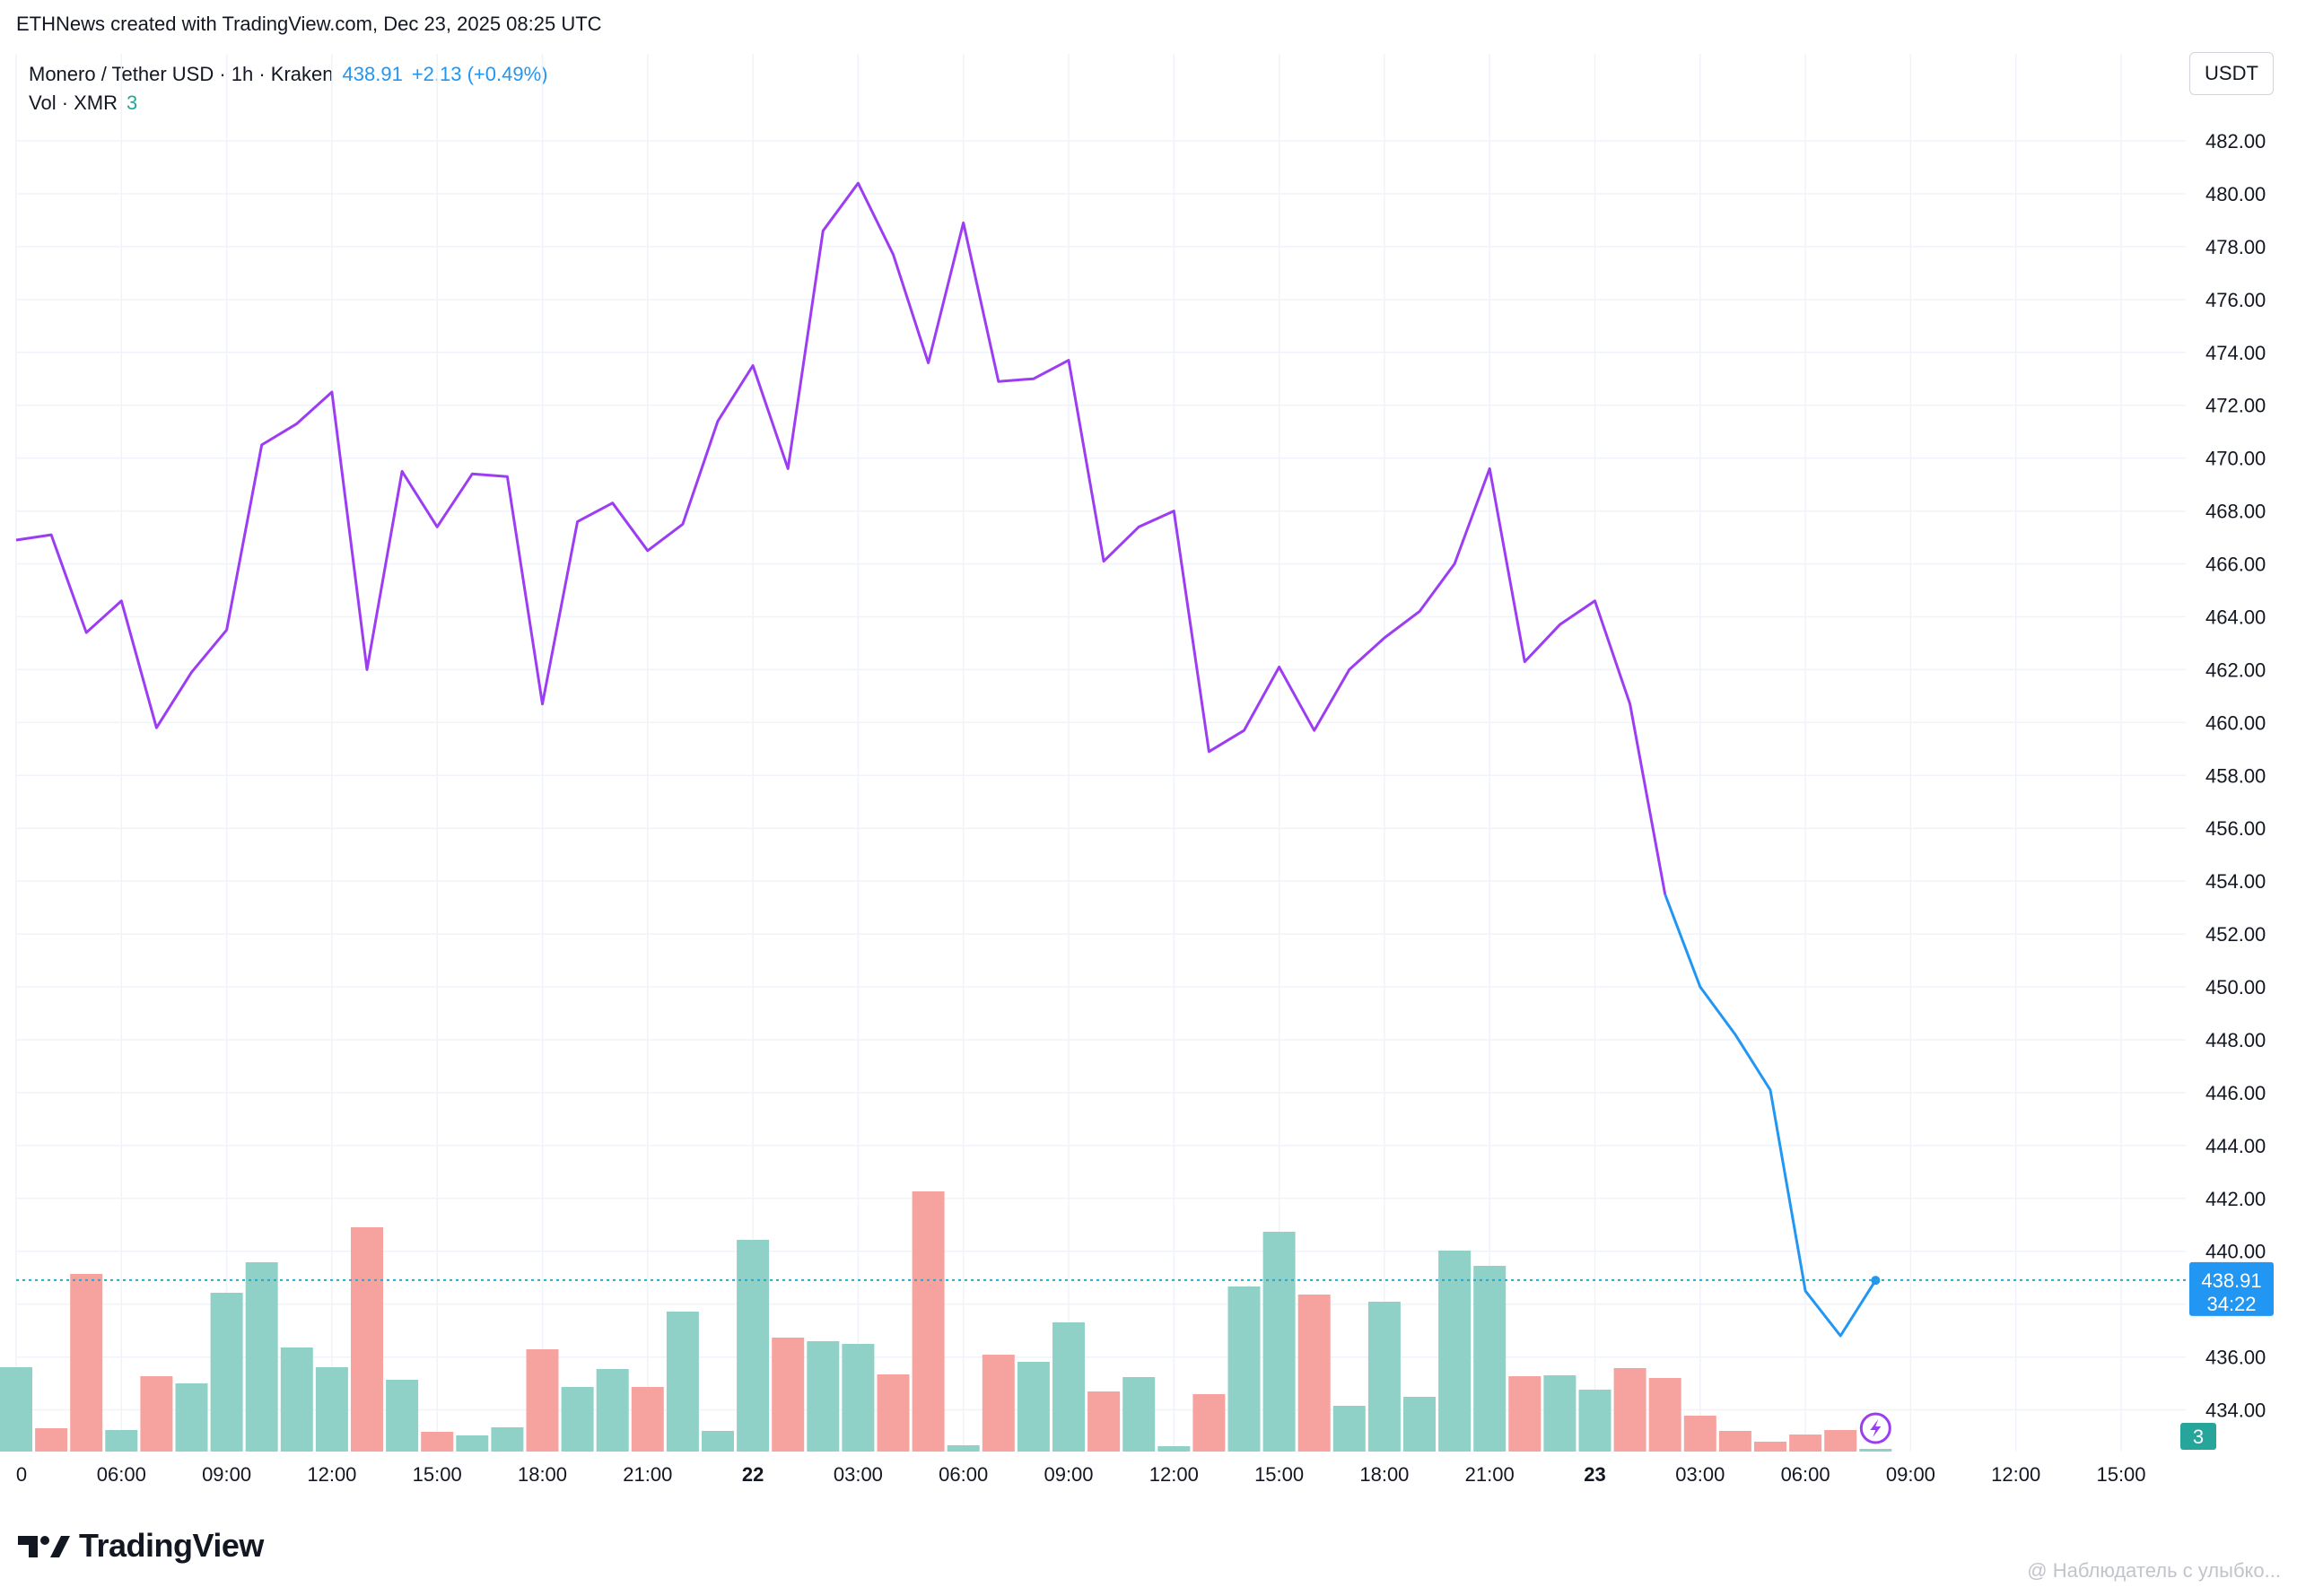 This screenshot has width=2297, height=1596. Describe the element at coordinates (2235, 194) in the screenshot. I see `price-tick-label: 480.00` at that location.